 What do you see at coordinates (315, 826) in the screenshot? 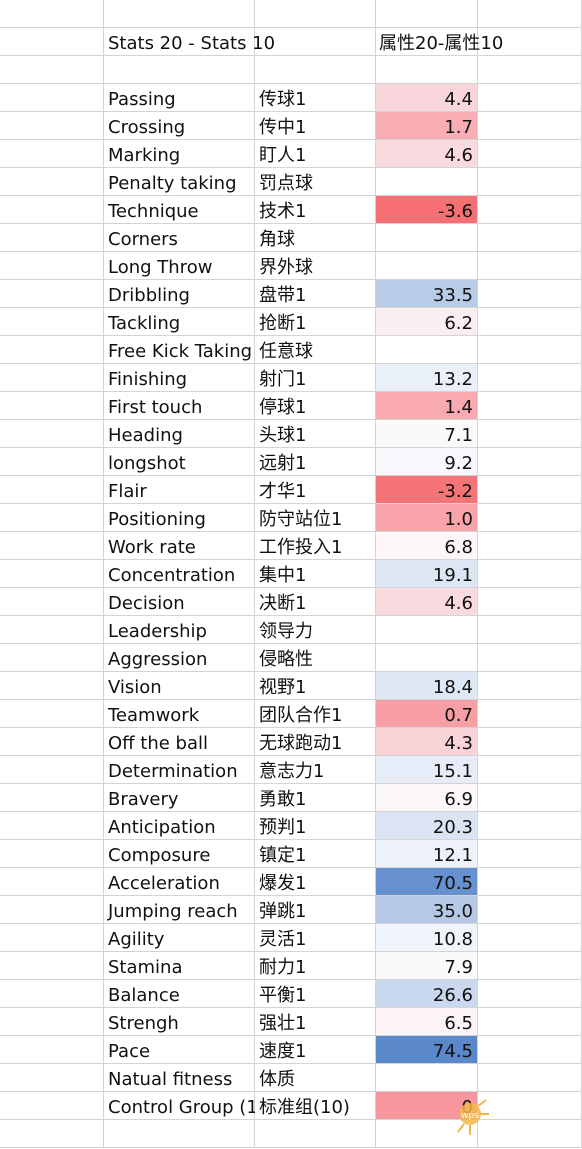
I see `stat-name-cn-cell: 预判1` at bounding box center [315, 826].